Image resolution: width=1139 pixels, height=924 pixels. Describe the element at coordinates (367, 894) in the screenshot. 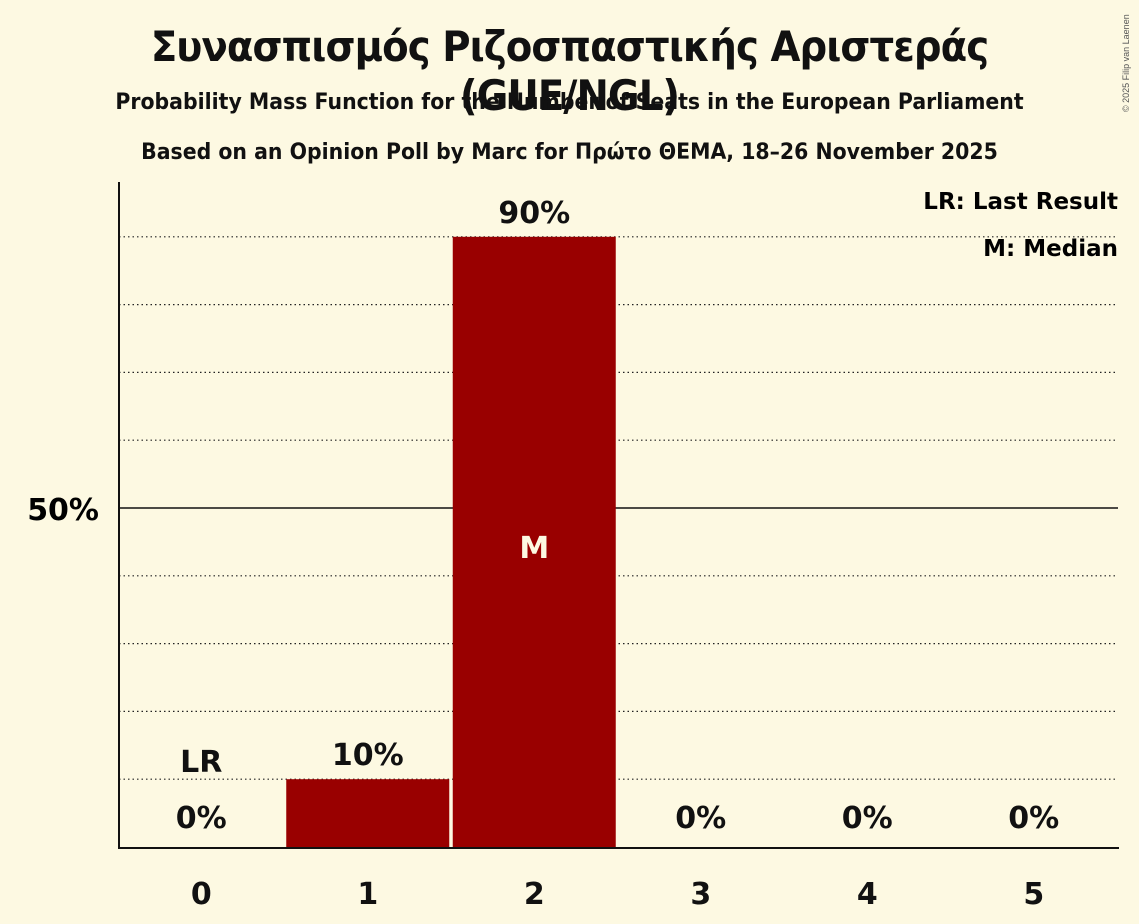

I see `x-tick-label-1: 1` at that location.